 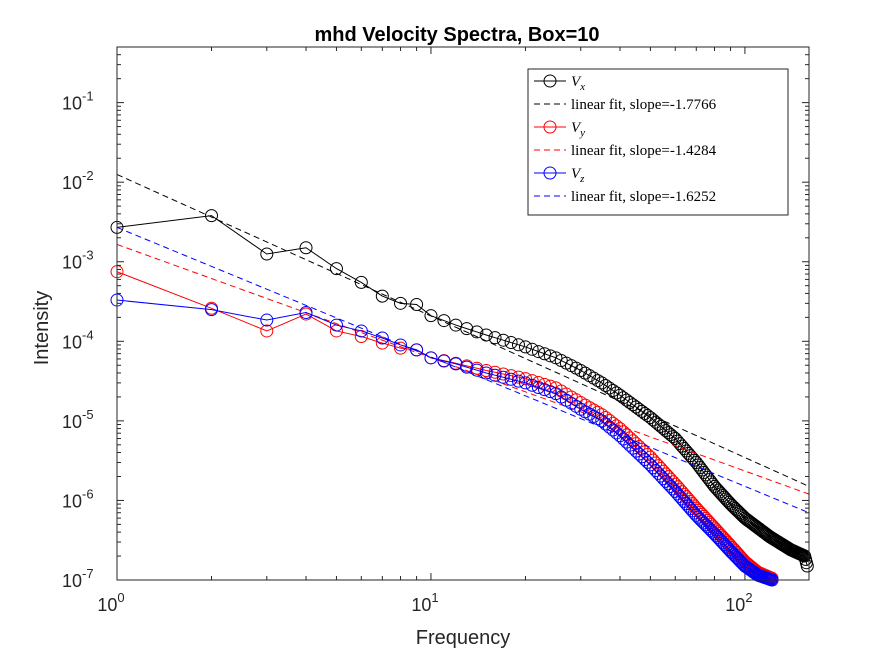 I want to click on y-tick-label-5-exponent: -2, so click(x=88, y=175).